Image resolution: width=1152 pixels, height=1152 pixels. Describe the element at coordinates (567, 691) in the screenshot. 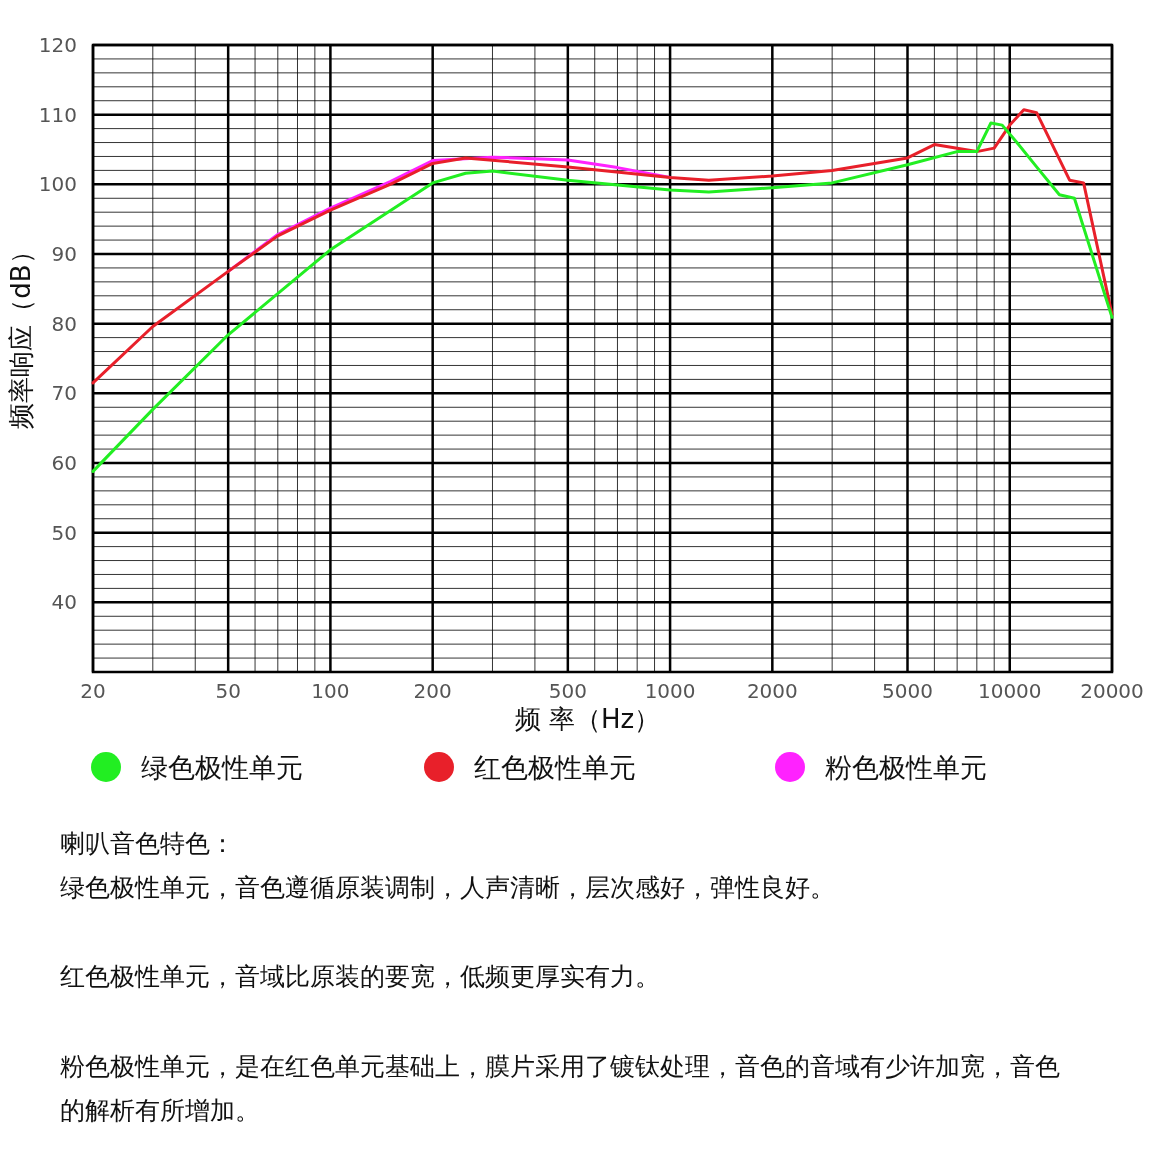

I see `x-tick-label: 500` at that location.